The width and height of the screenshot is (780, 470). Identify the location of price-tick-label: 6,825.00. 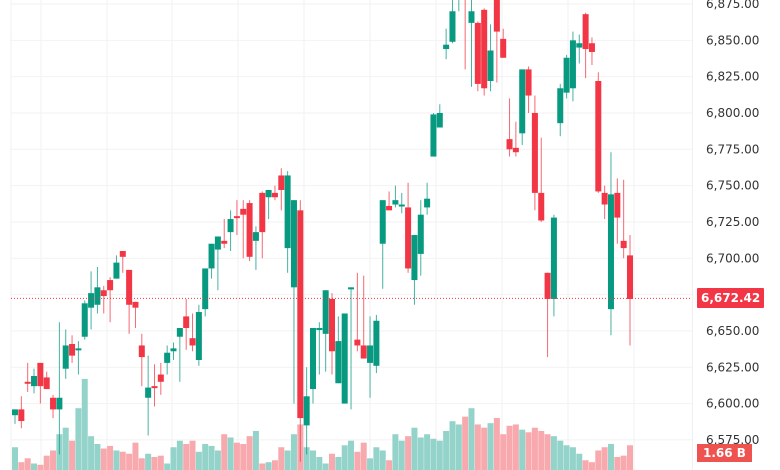
(732, 77).